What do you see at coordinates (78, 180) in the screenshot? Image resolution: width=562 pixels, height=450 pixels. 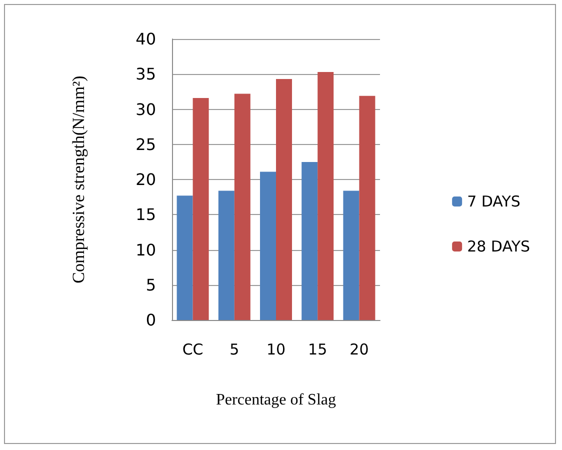 I see `y-axis-title: Compressive strength(N/mm²)` at bounding box center [78, 180].